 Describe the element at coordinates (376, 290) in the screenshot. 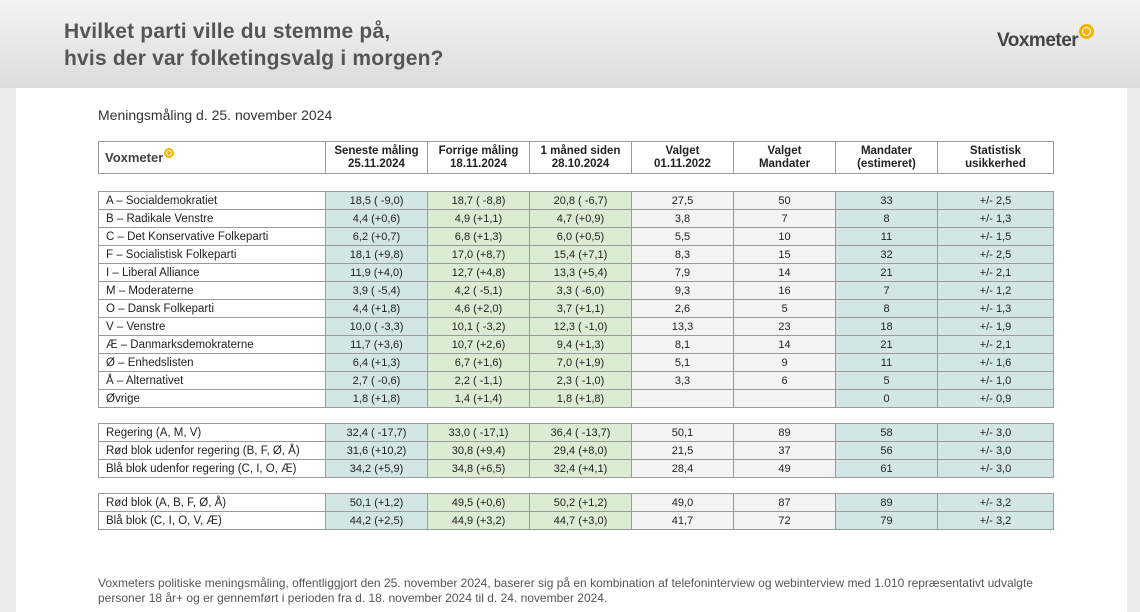

I see `latest-value: 3,9 ( -5,4)` at that location.